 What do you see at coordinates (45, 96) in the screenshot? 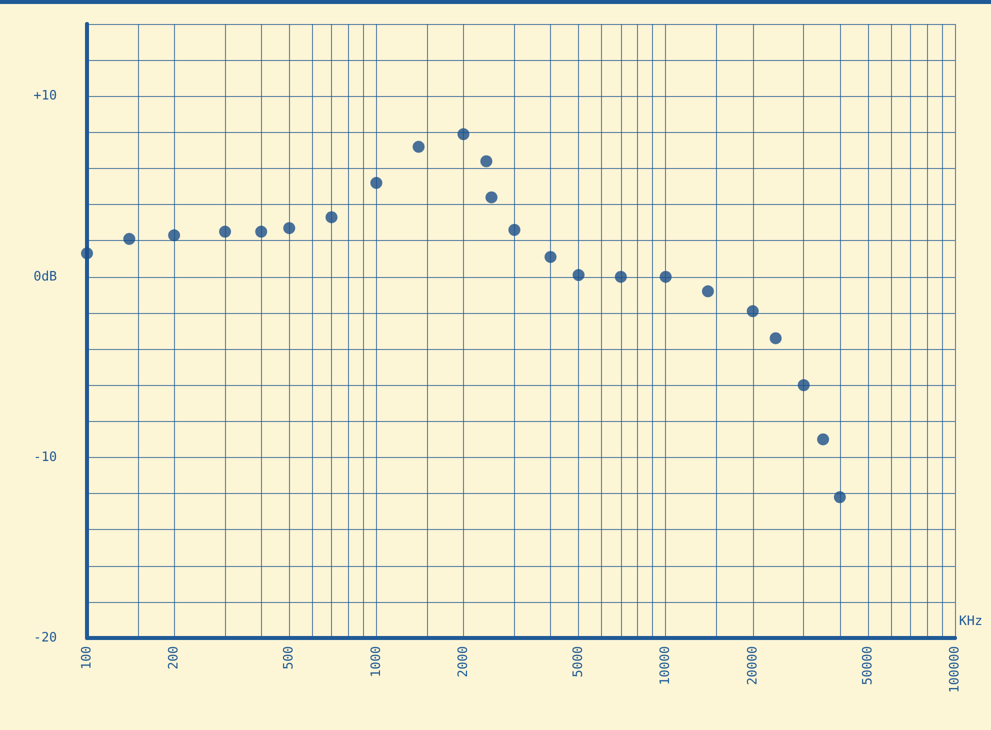
I see `y-tick-label: +10` at bounding box center [45, 96].